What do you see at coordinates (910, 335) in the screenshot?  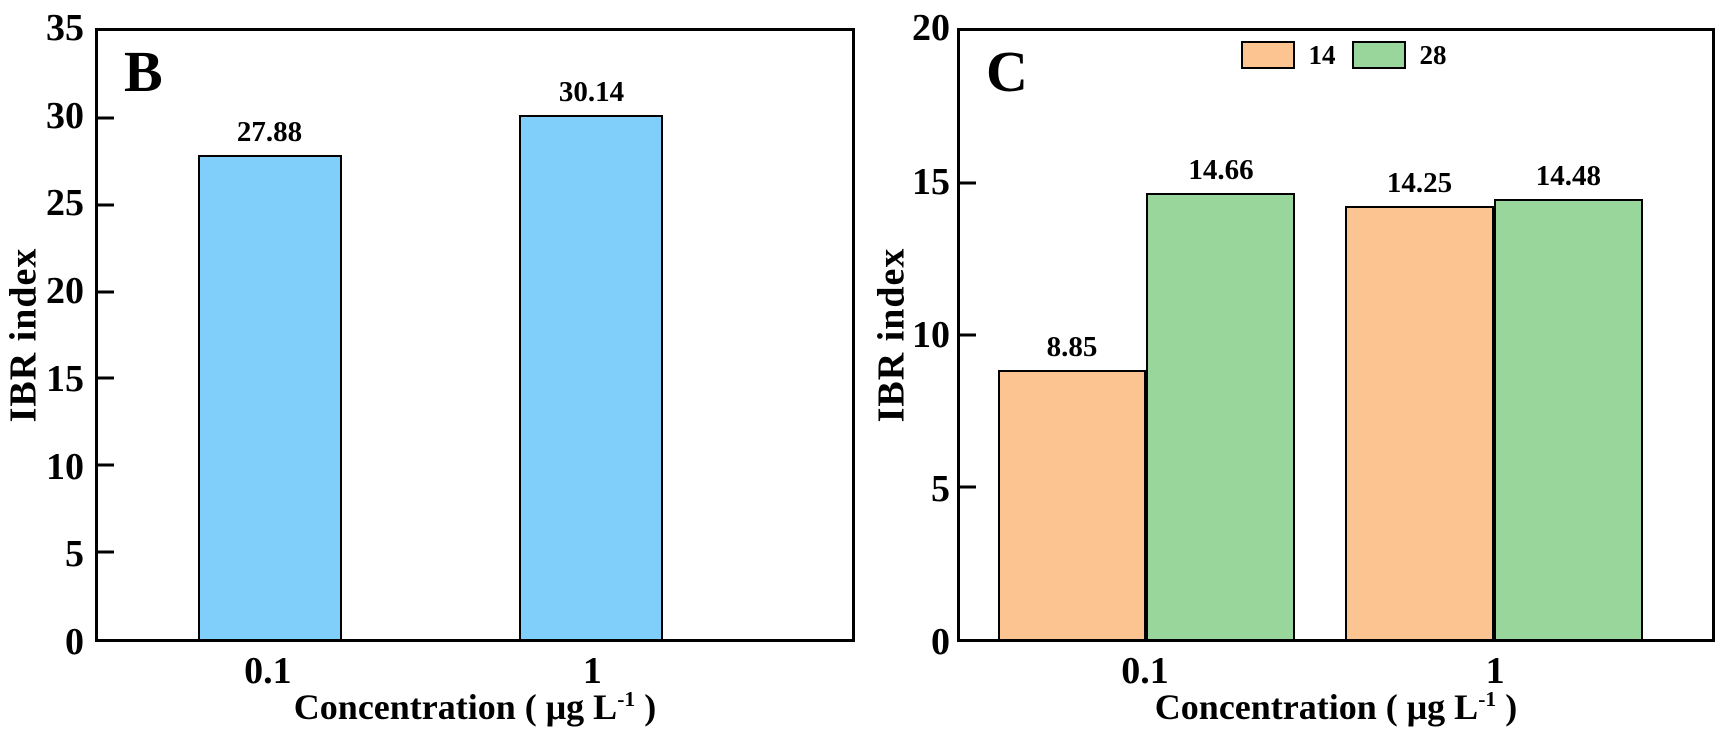 I see `y-axis-tick-labels: 0 5 10 15 20` at bounding box center [910, 335].